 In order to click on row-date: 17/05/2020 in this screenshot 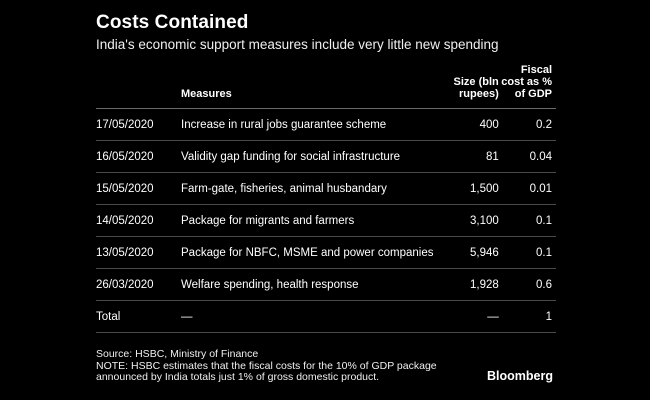, I will do `click(138, 124)`.